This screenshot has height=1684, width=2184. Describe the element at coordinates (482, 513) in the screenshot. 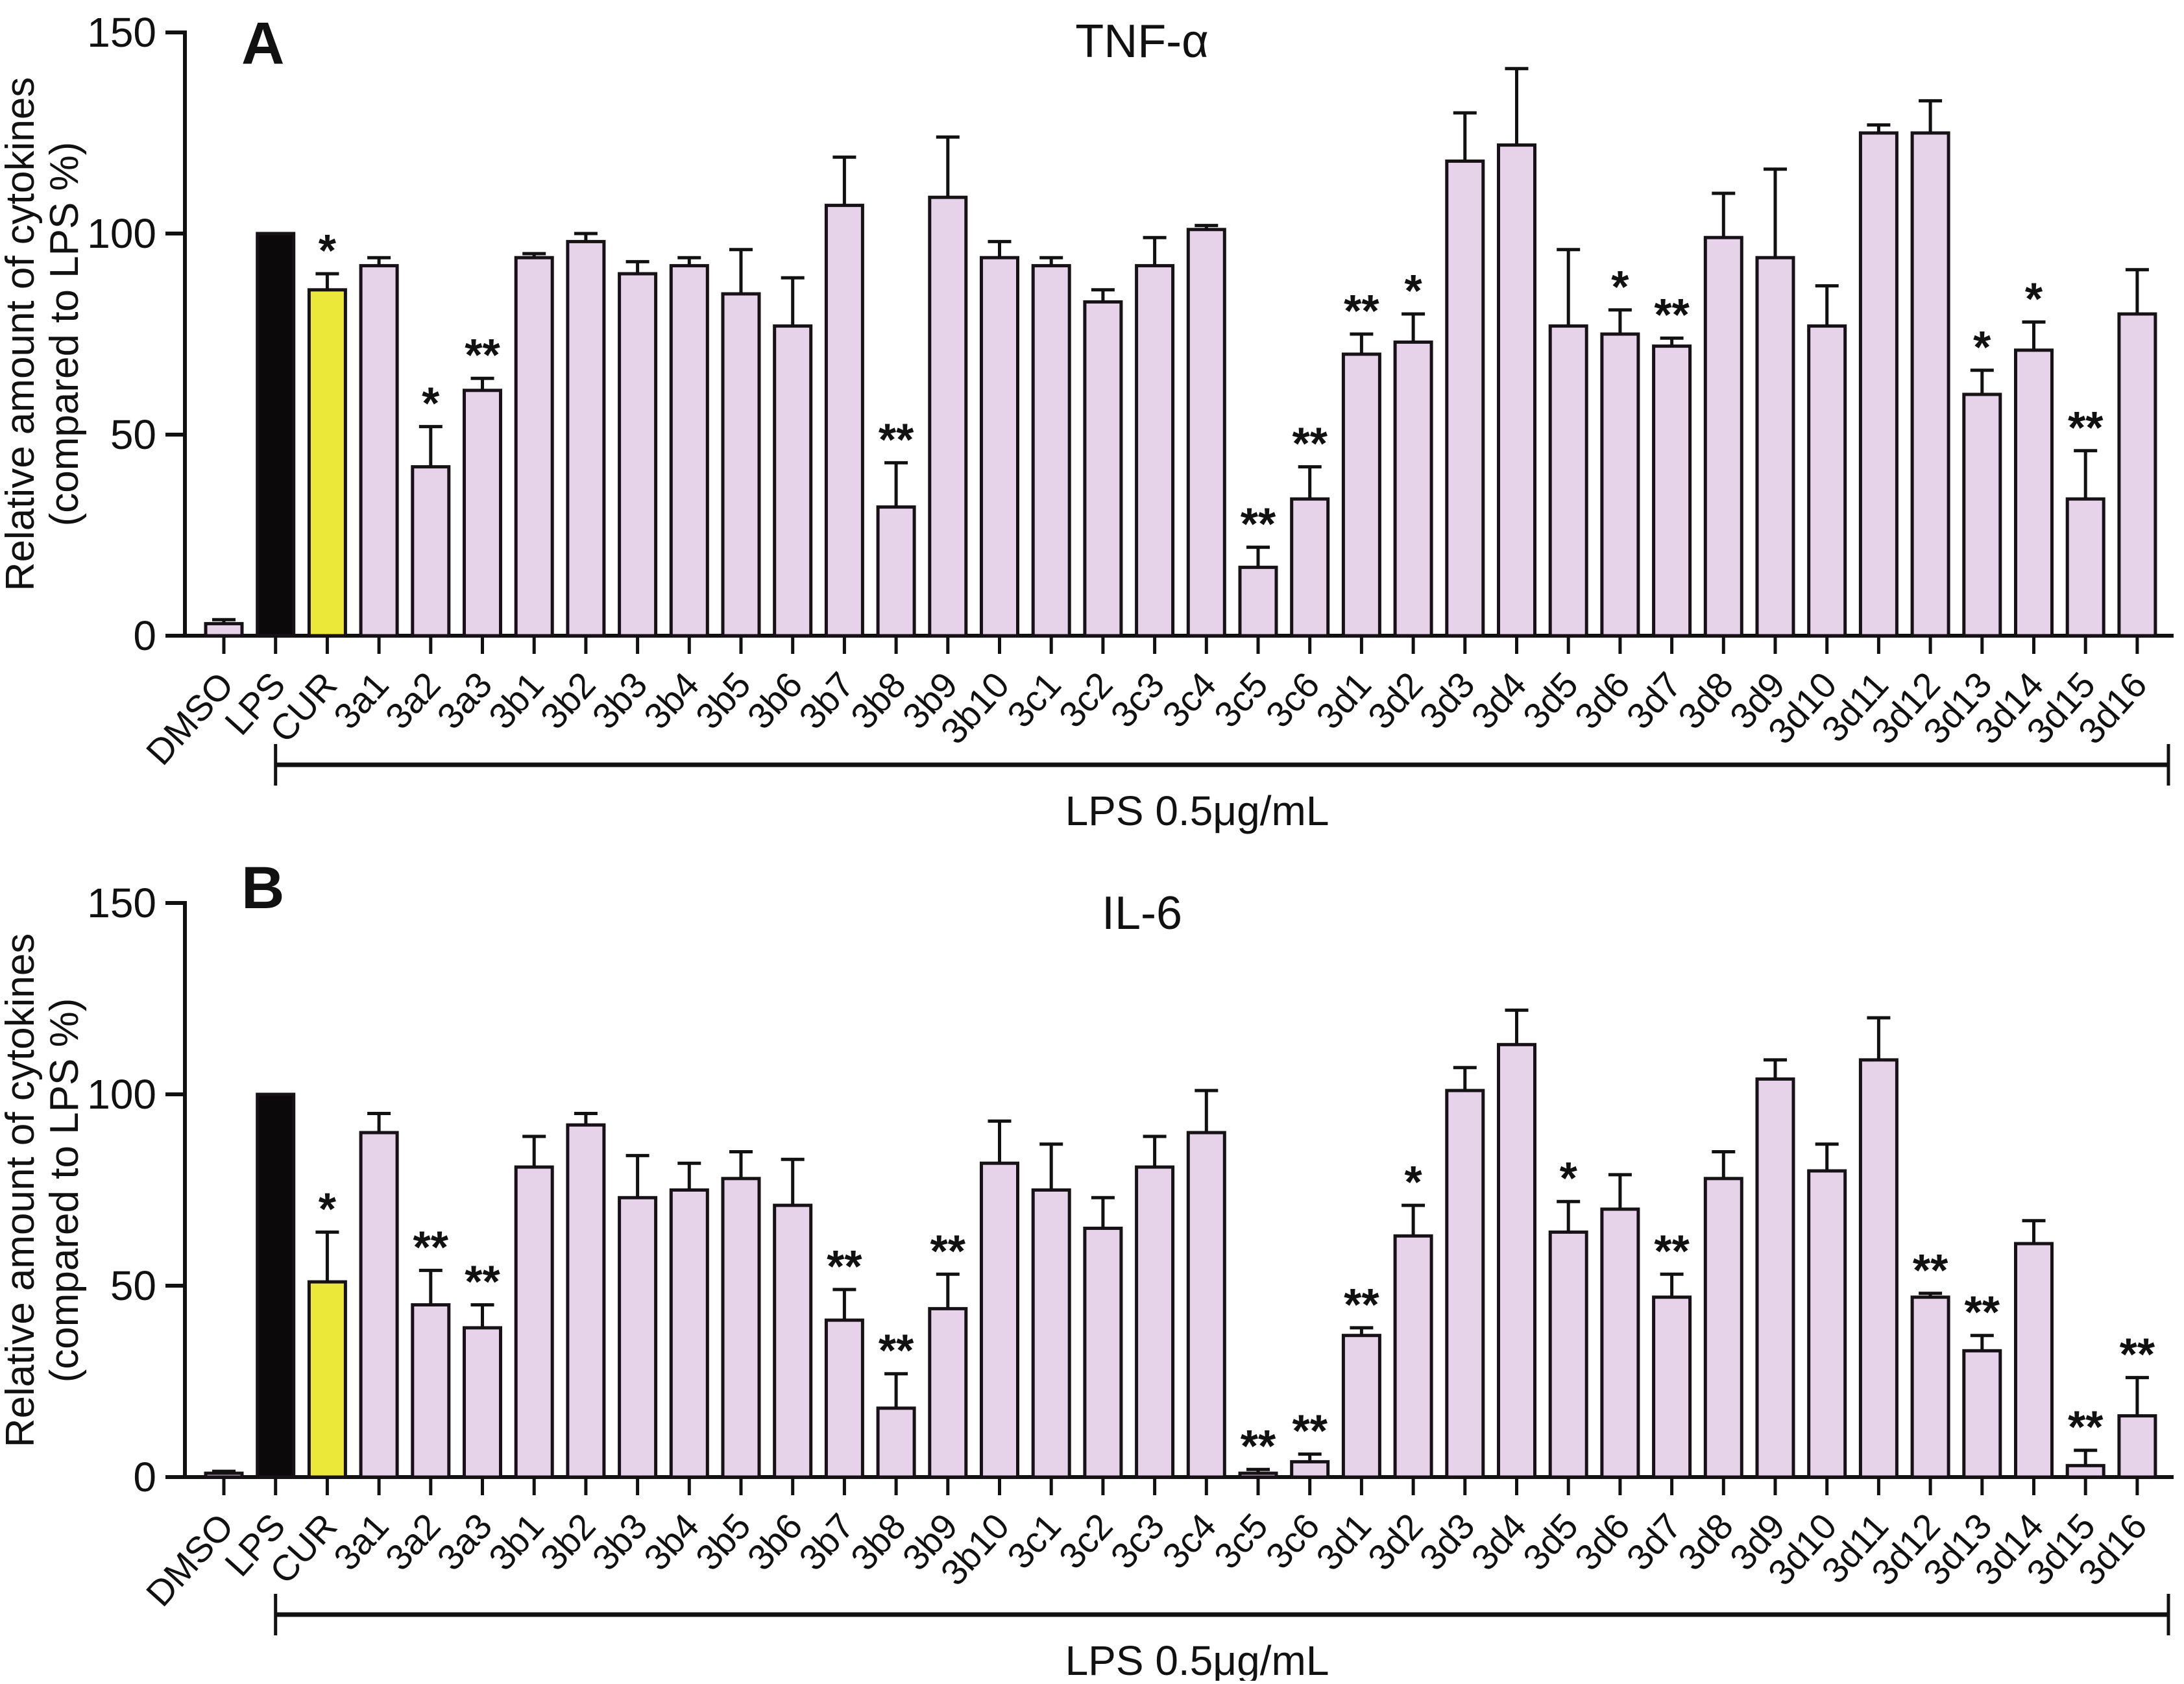

I see `bar-3a3` at that location.